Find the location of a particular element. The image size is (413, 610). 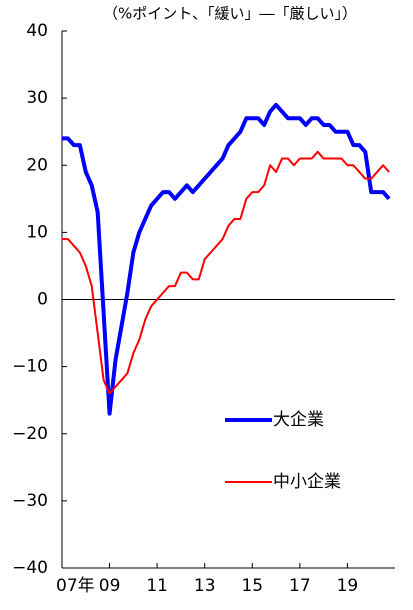

x-tick-label: 17 is located at coordinates (300, 586).